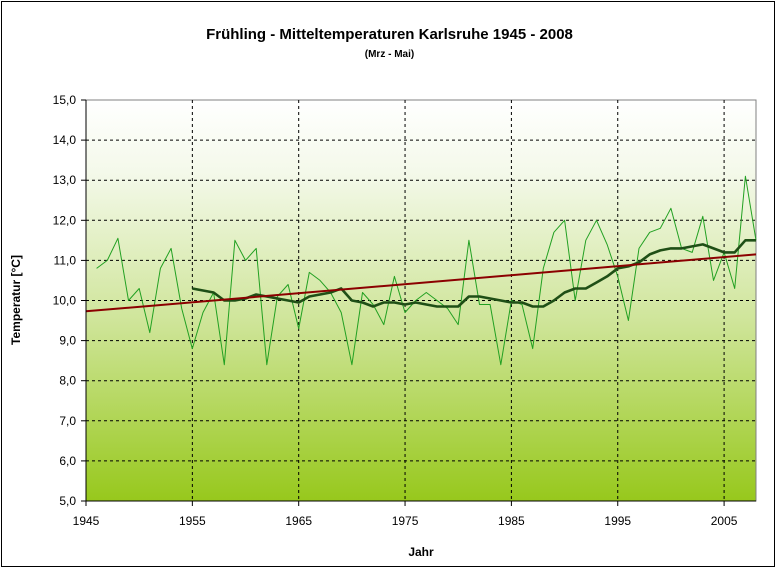  What do you see at coordinates (67, 341) in the screenshot?
I see `y-tick-label: 9,0` at bounding box center [67, 341].